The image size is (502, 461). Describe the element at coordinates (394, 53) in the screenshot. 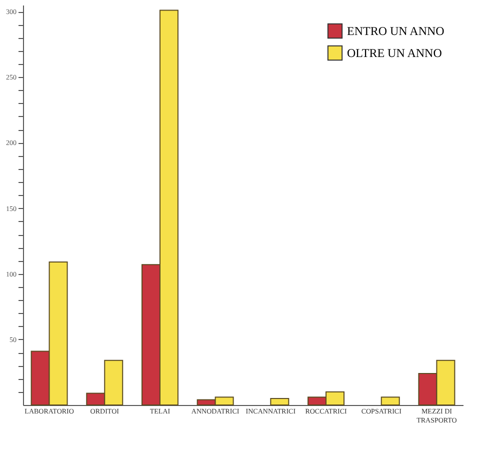

I see `legend-label: OLTRE UN ANNO` at that location.